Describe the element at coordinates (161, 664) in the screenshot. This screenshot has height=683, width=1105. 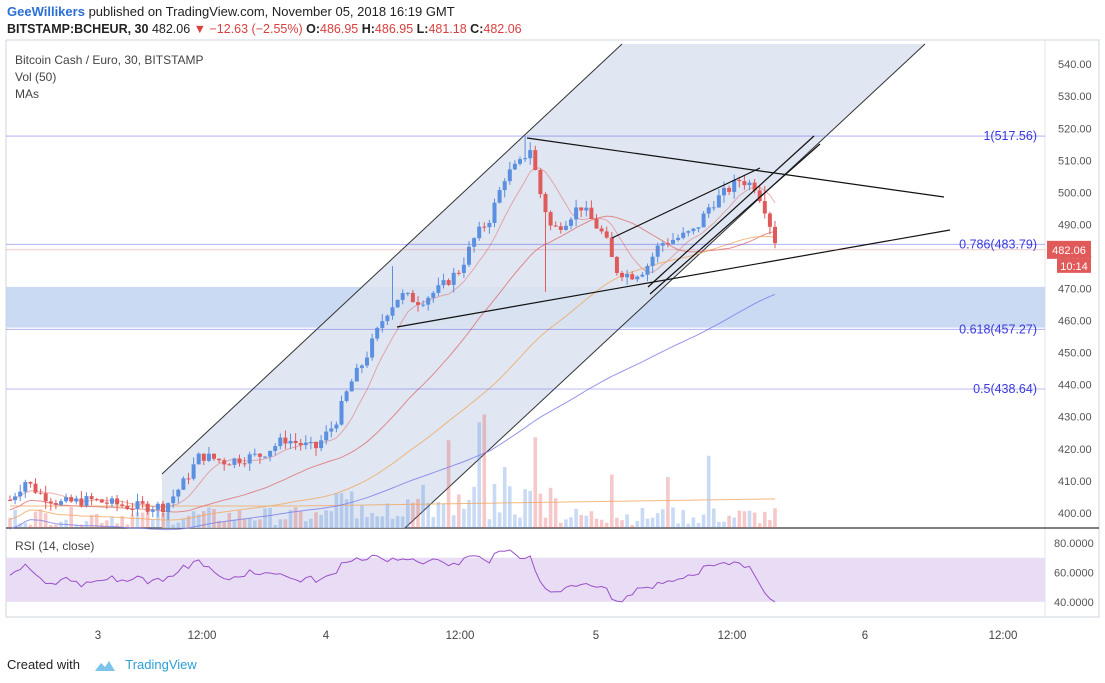
I see `tradingview-brand-link: TradingView` at that location.